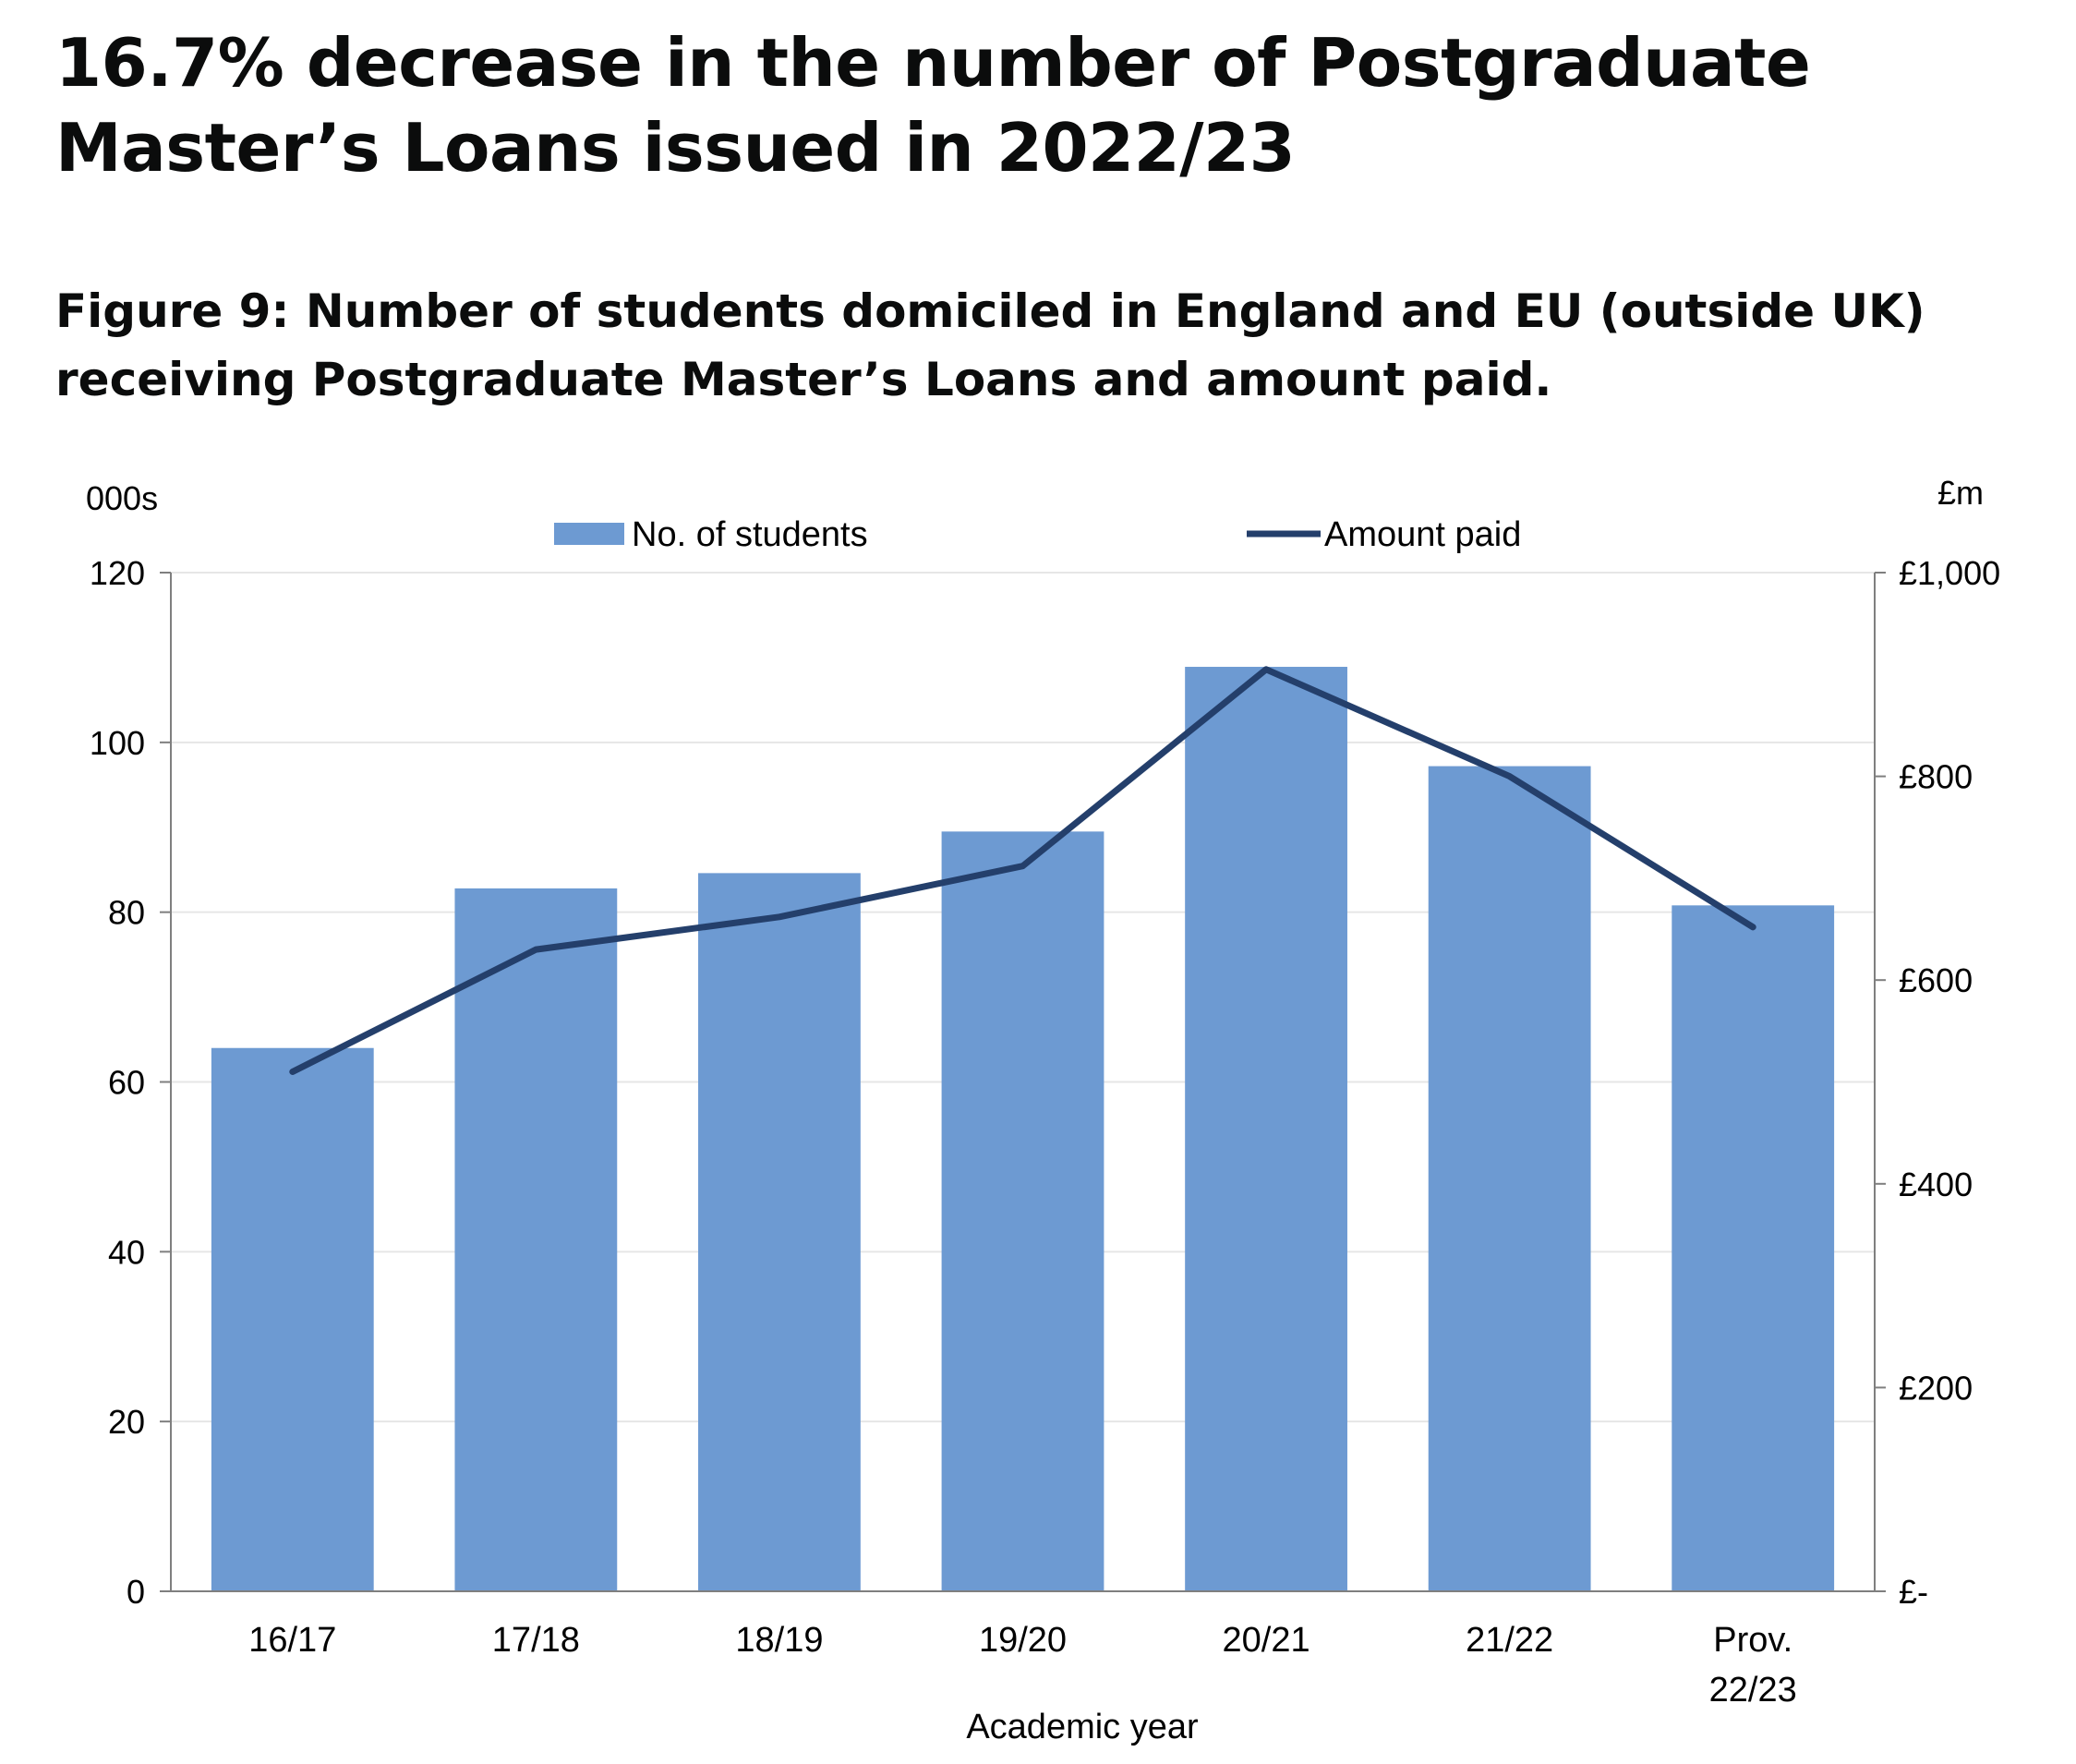 Image resolution: width=2076 pixels, height=1764 pixels. Describe the element at coordinates (779, 1641) in the screenshot. I see `x-axis-tick-label: 18/19` at that location.